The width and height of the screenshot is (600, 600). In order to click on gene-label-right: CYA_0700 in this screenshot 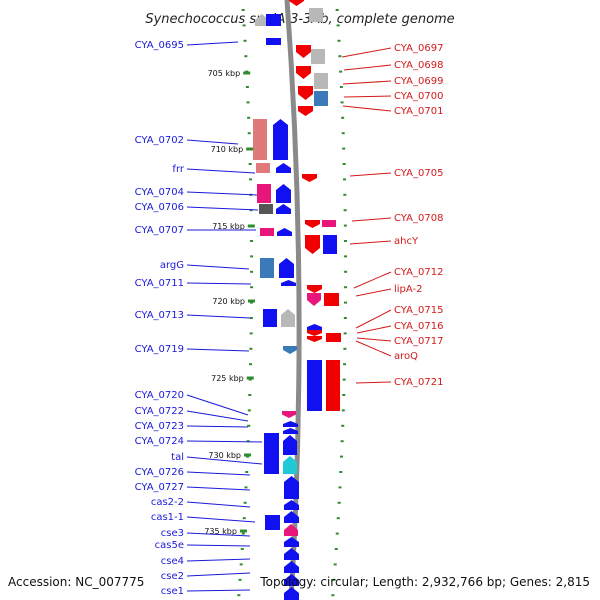, I will do `click(418, 96)`.